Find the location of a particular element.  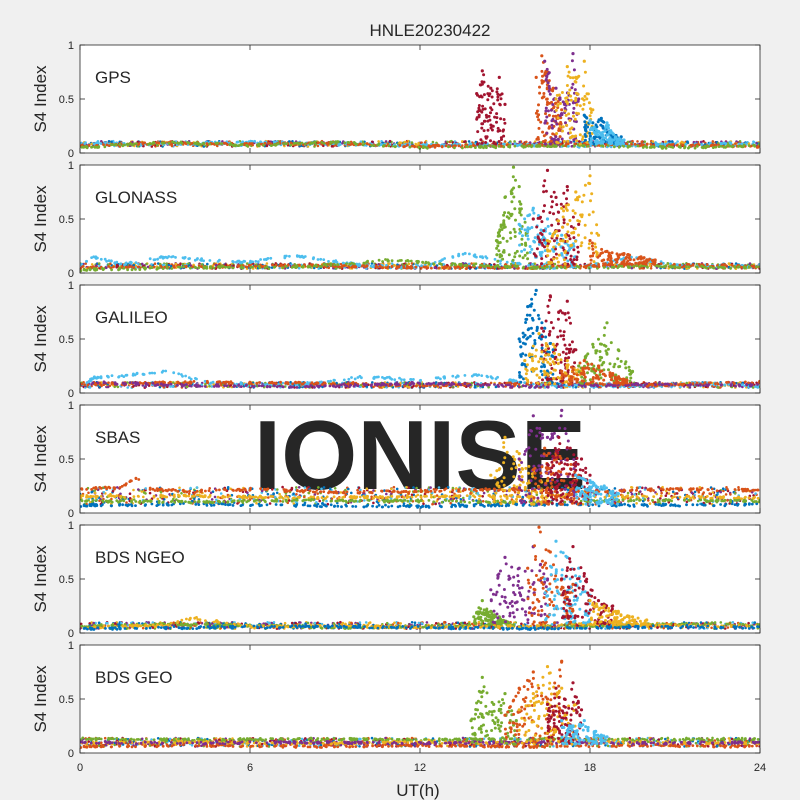

data-points is located at coordinates (420, 338).